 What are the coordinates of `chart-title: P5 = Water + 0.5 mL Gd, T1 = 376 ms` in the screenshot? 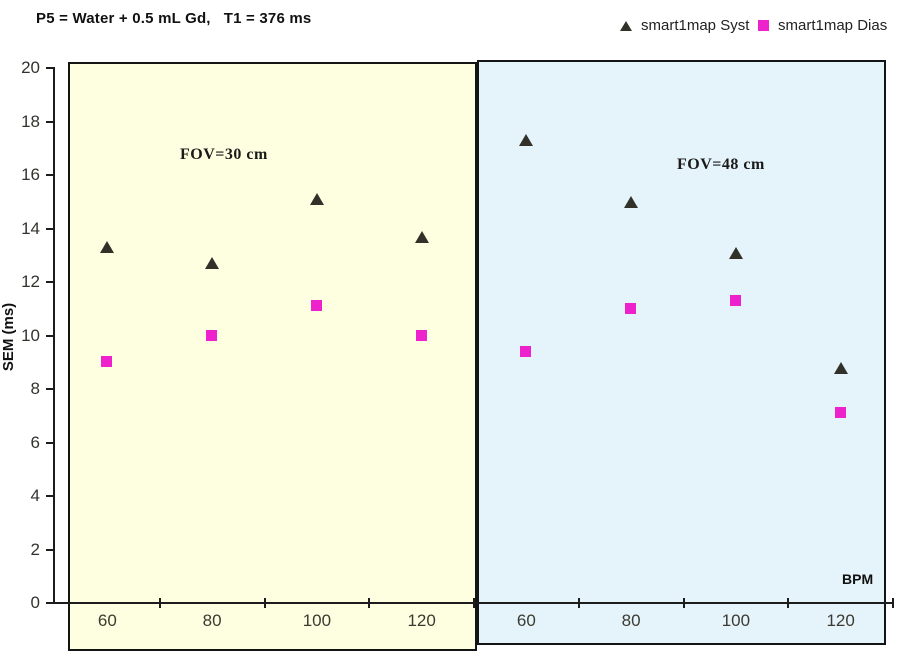 It's located at (174, 18).